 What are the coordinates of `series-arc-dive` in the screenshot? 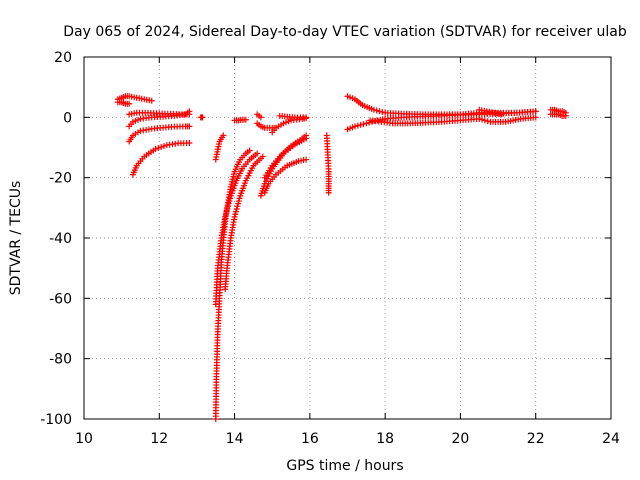 It's located at (232, 284).